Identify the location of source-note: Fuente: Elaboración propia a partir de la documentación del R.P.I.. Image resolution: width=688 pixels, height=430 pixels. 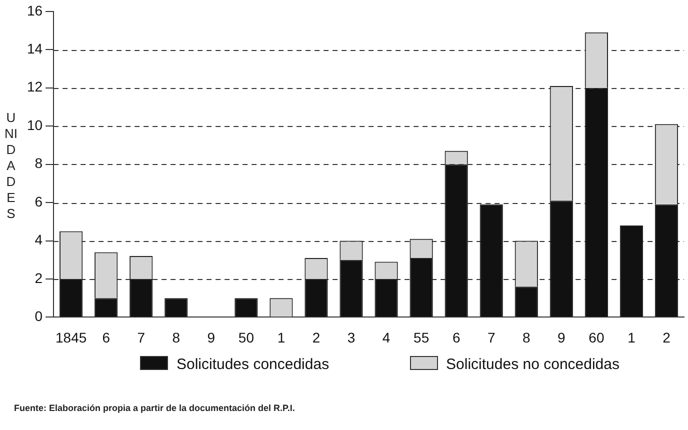
(154, 408).